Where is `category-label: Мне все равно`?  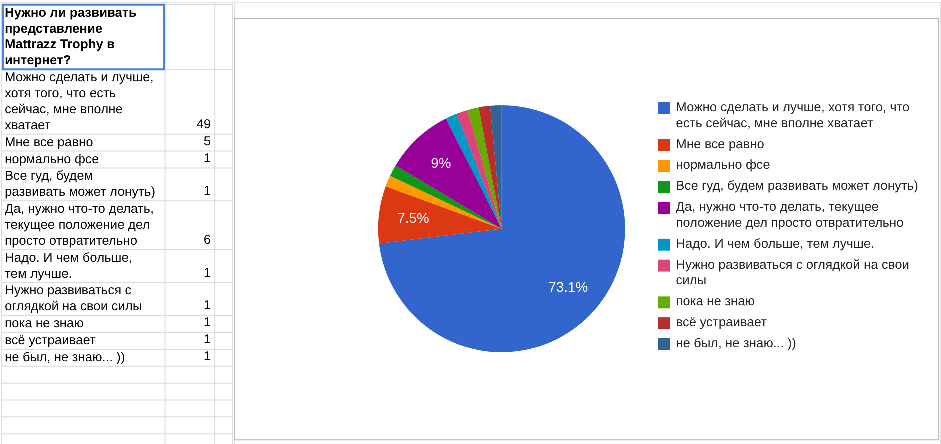
category-label: Мне все равно is located at coordinates (49, 142).